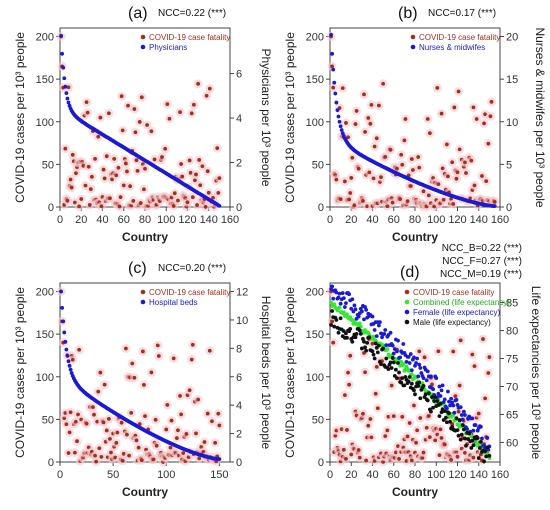  Describe the element at coordinates (137, 268) in the screenshot. I see `panel-label: (c)` at that location.